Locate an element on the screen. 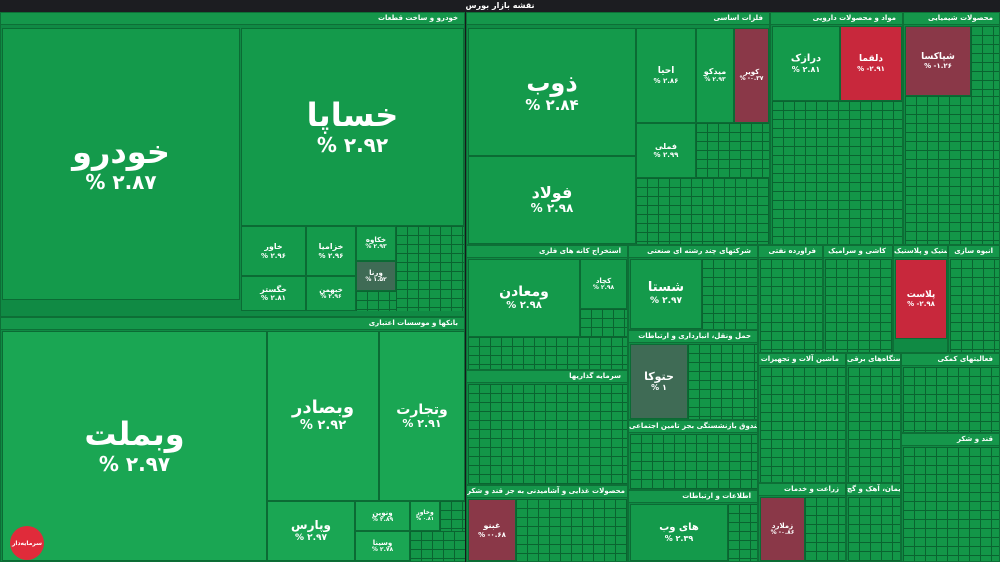 The image size is (1000, 562). ticker: غبنو is located at coordinates (492, 526).